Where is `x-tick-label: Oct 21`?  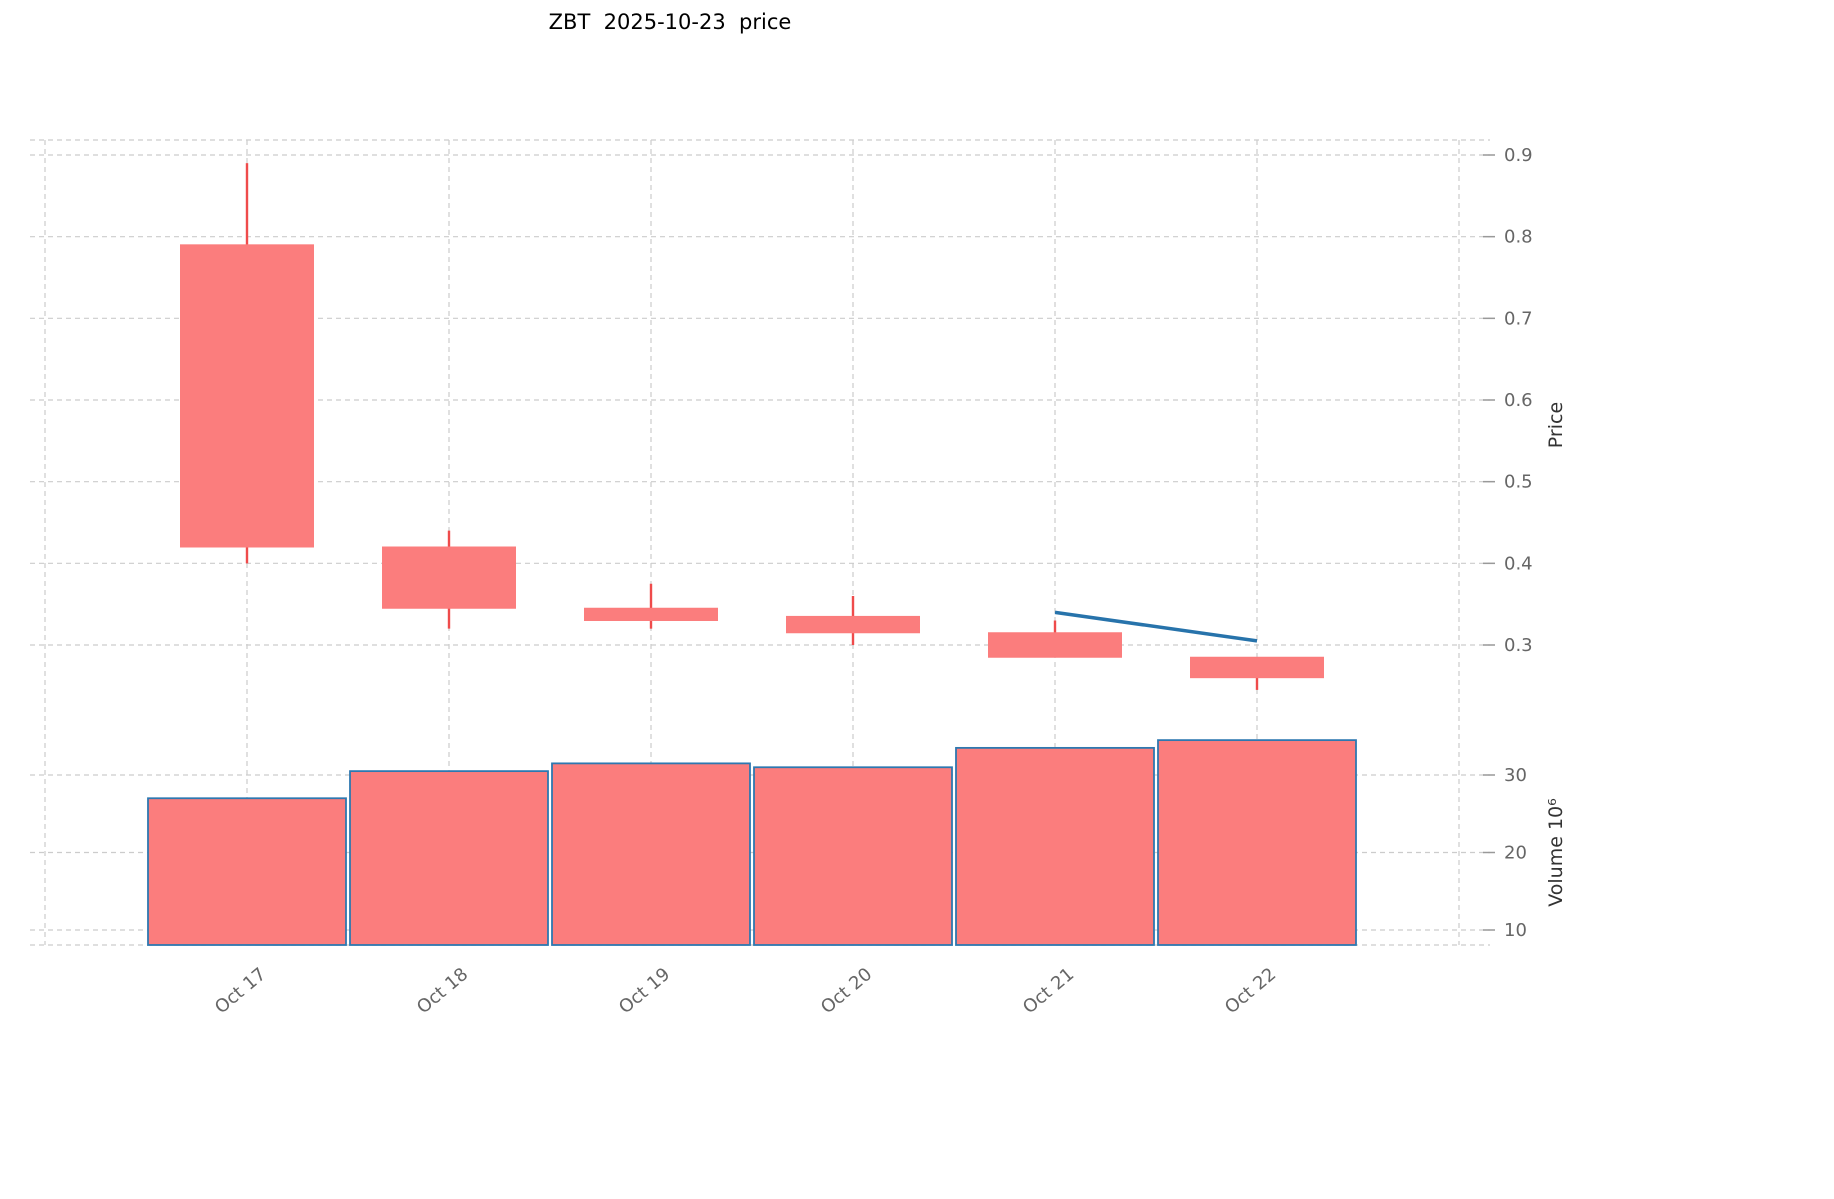
x-tick-label: Oct 21 is located at coordinates (1048, 991).